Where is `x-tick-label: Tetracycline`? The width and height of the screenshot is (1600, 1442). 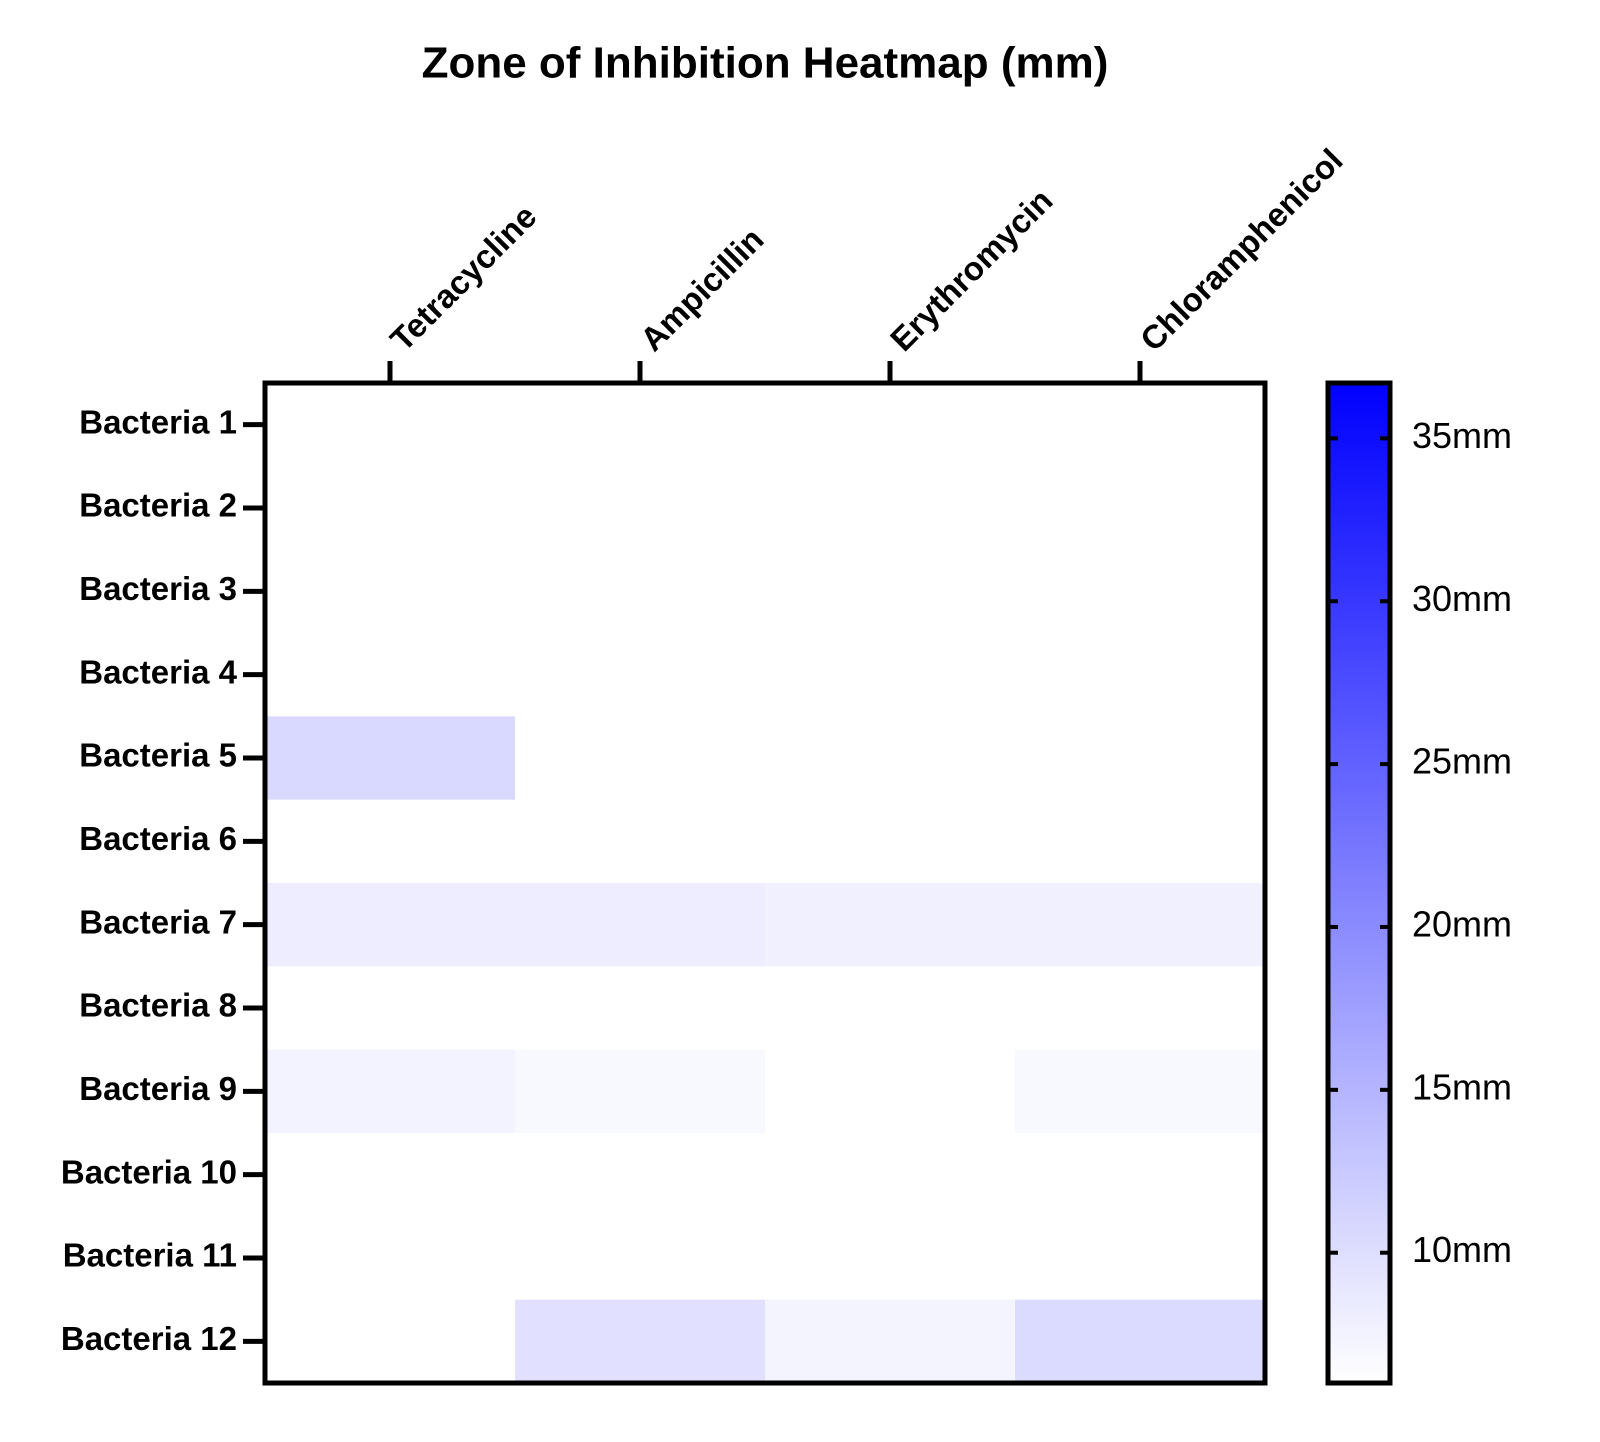
x-tick-label: Tetracycline is located at coordinates (463, 277).